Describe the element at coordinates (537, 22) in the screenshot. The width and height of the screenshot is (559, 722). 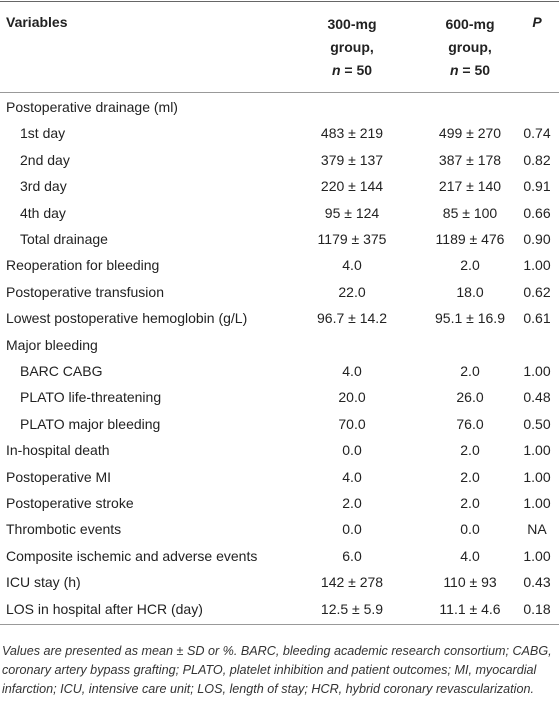
I see `header-p: P` at that location.